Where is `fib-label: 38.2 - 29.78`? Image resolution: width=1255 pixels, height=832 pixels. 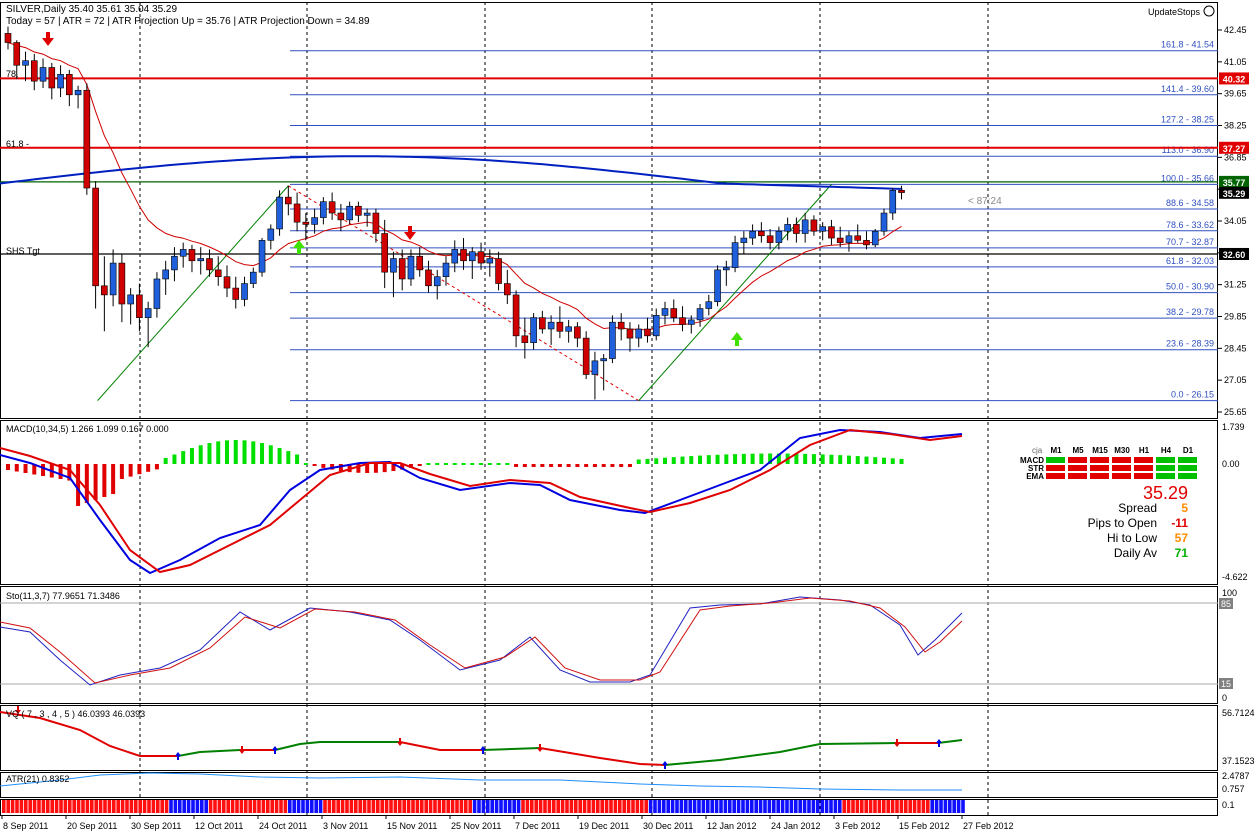 fib-label: 38.2 - 29.78 is located at coordinates (1190, 312).